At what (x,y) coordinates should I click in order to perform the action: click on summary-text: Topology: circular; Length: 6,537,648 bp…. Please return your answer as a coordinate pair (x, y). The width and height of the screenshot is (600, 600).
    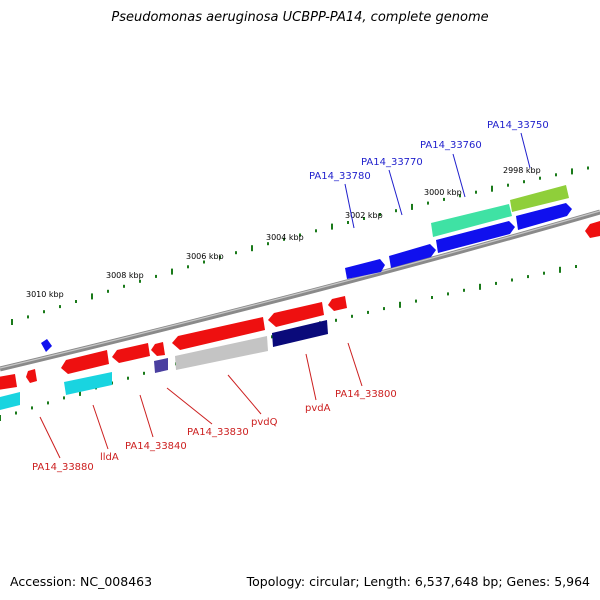
    Looking at the image, I should click on (418, 581).